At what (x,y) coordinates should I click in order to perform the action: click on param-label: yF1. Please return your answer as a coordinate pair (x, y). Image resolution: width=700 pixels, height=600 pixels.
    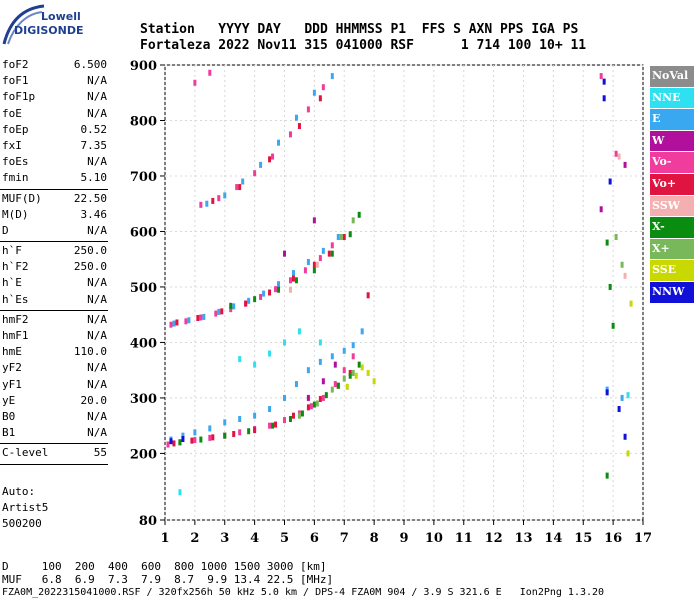
    Looking at the image, I should click on (12, 384).